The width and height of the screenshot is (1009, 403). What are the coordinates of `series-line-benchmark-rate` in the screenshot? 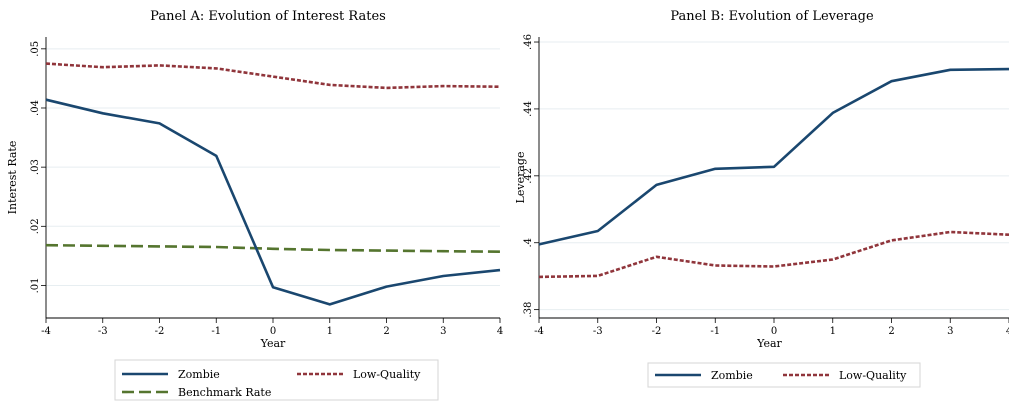 It's located at (273, 248).